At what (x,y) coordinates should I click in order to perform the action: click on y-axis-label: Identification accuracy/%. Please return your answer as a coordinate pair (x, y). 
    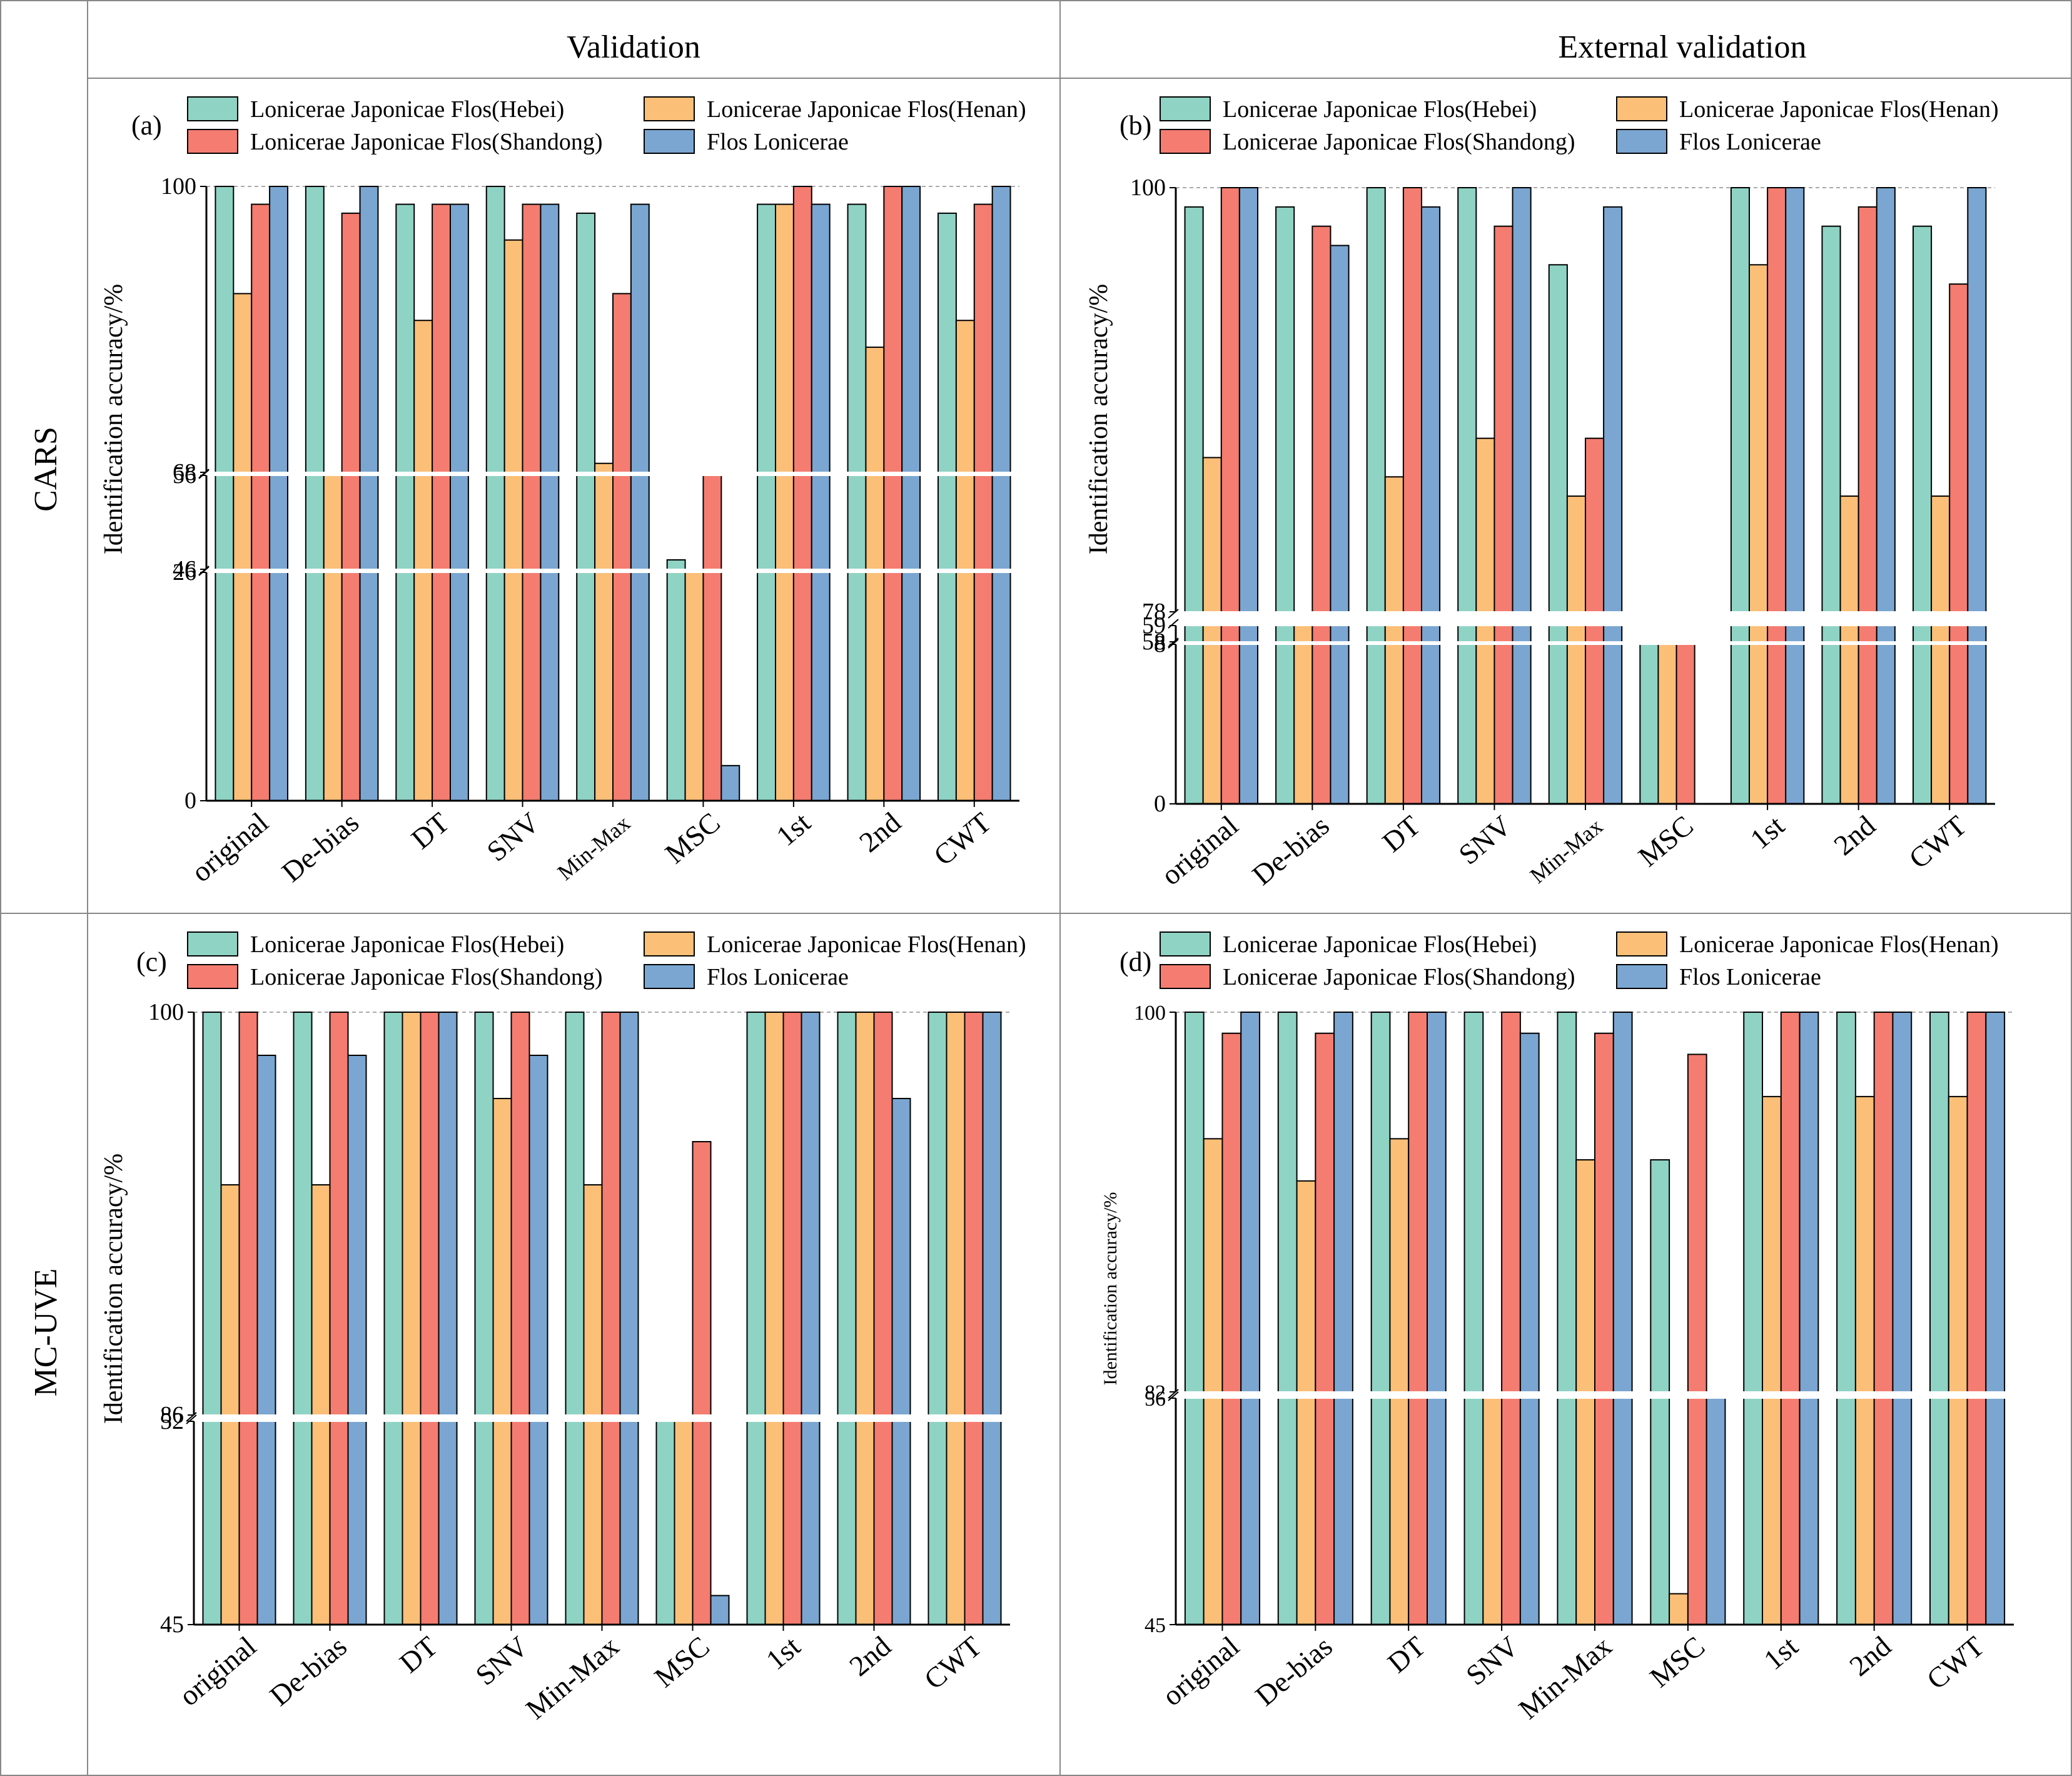
    Looking at the image, I should click on (113, 419).